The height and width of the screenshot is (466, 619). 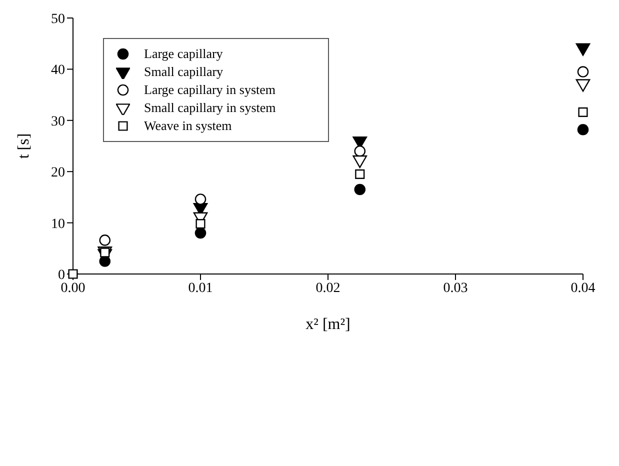 I want to click on x-tick-label: 0.01, so click(x=200, y=288).